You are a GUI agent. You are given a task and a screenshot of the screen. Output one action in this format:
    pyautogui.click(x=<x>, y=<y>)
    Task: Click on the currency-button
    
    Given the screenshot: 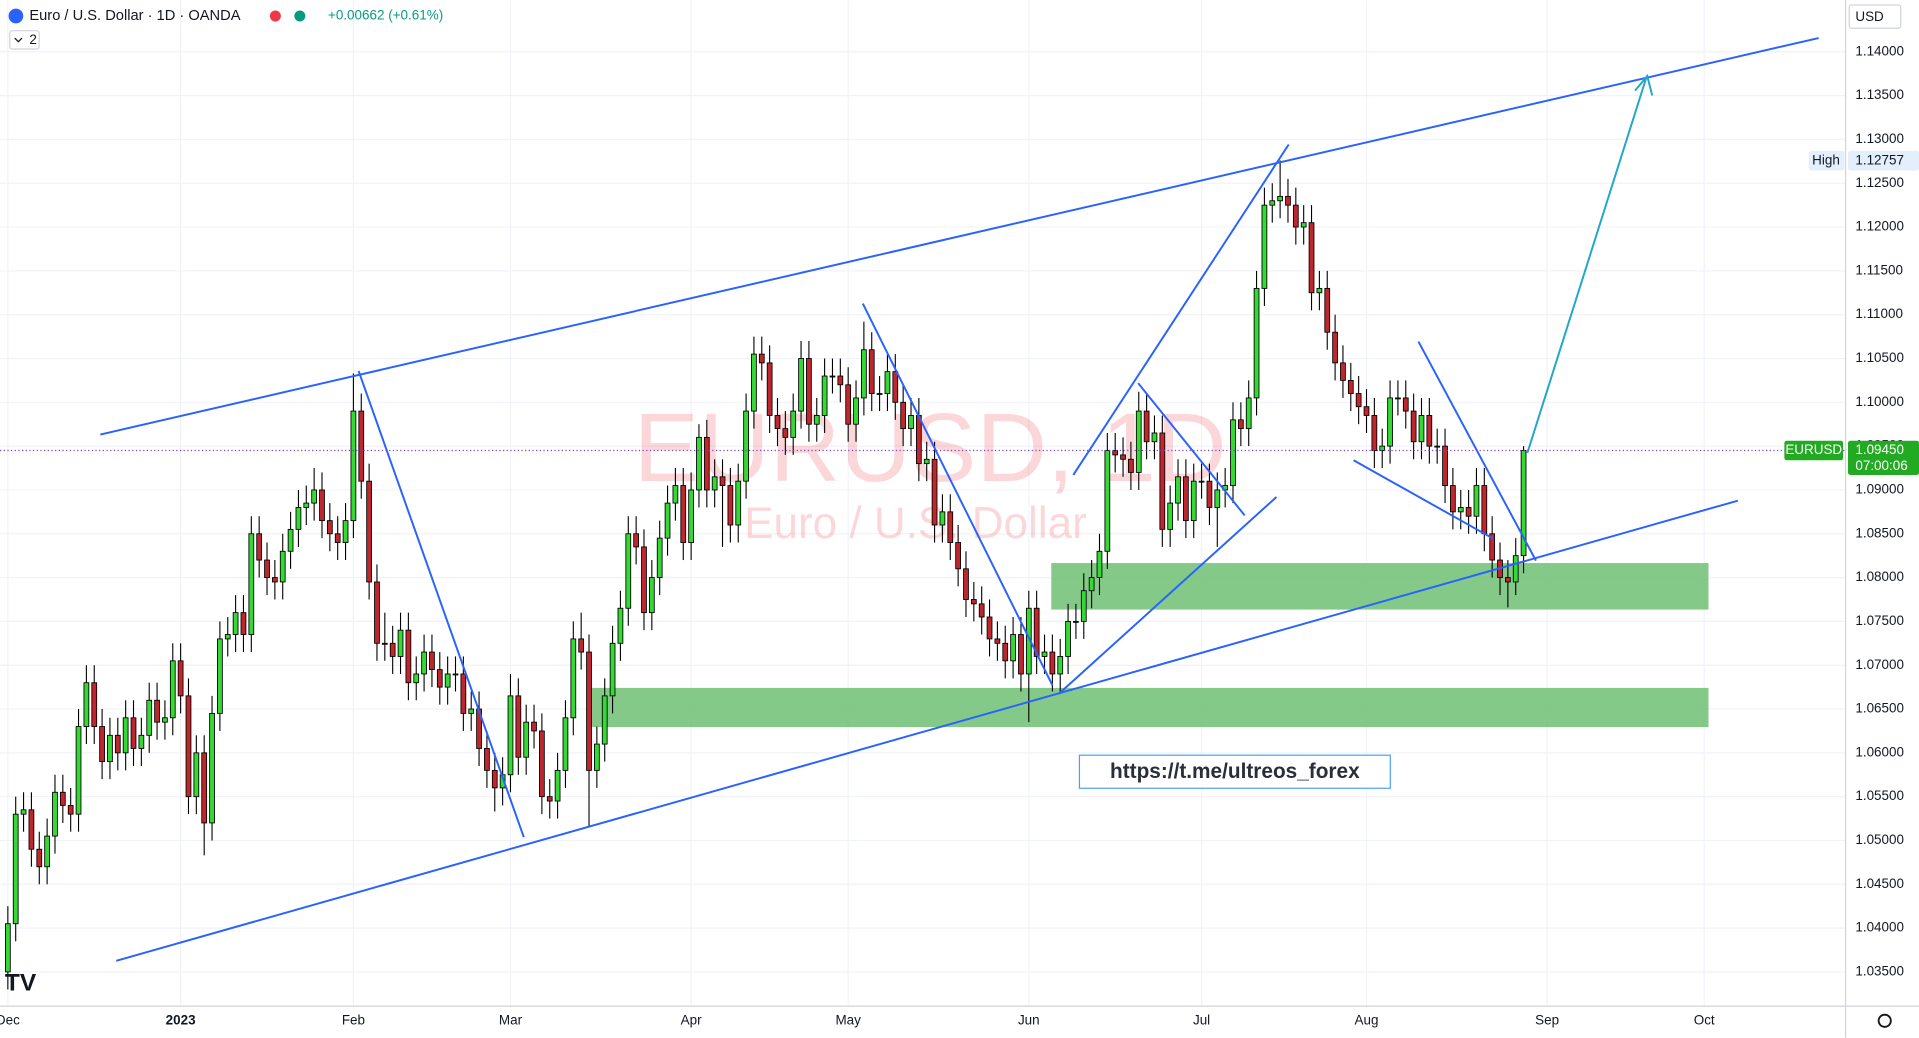 What is the action you would take?
    pyautogui.click(x=1875, y=16)
    